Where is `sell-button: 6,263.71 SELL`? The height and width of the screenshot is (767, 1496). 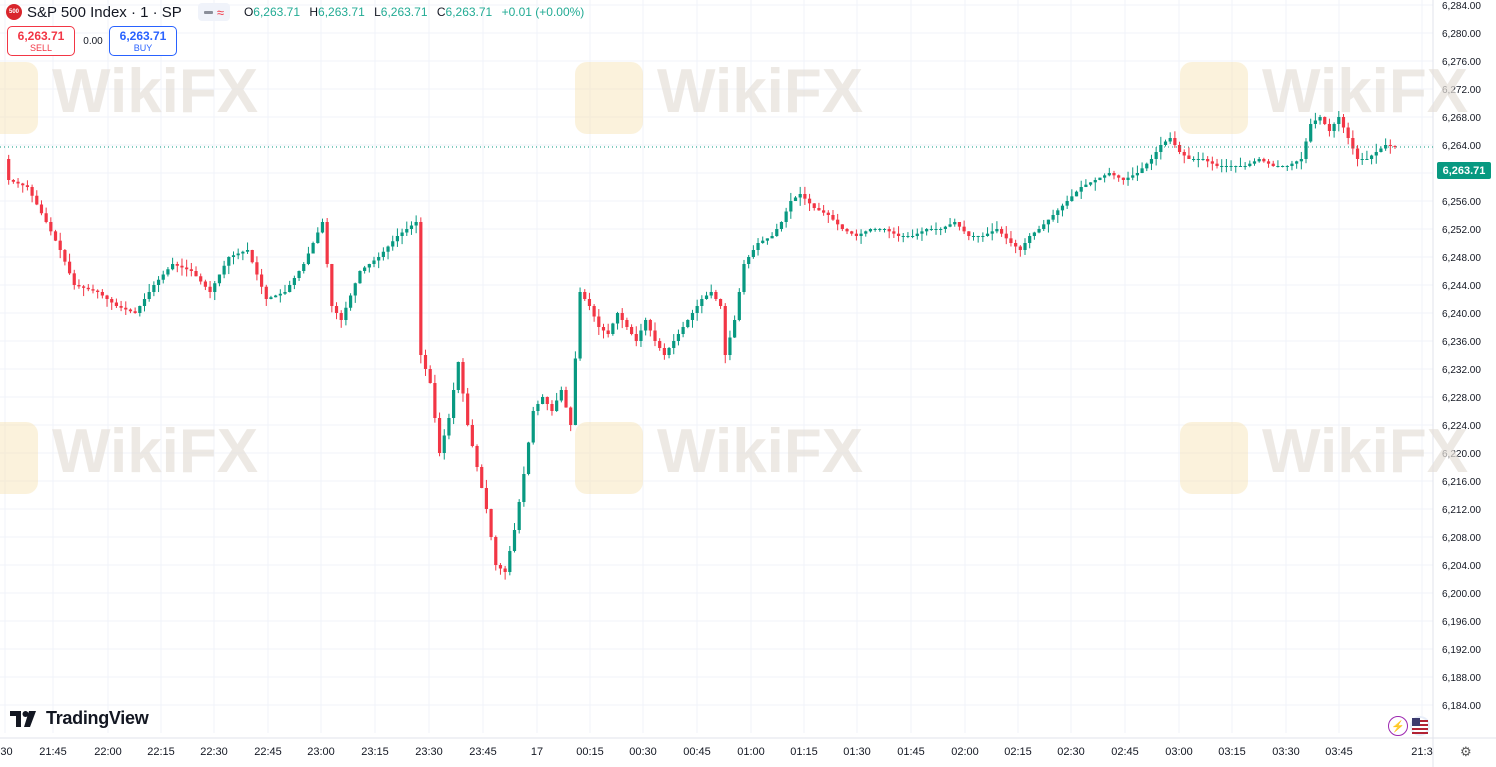
sell-button: 6,263.71 SELL is located at coordinates (41, 41).